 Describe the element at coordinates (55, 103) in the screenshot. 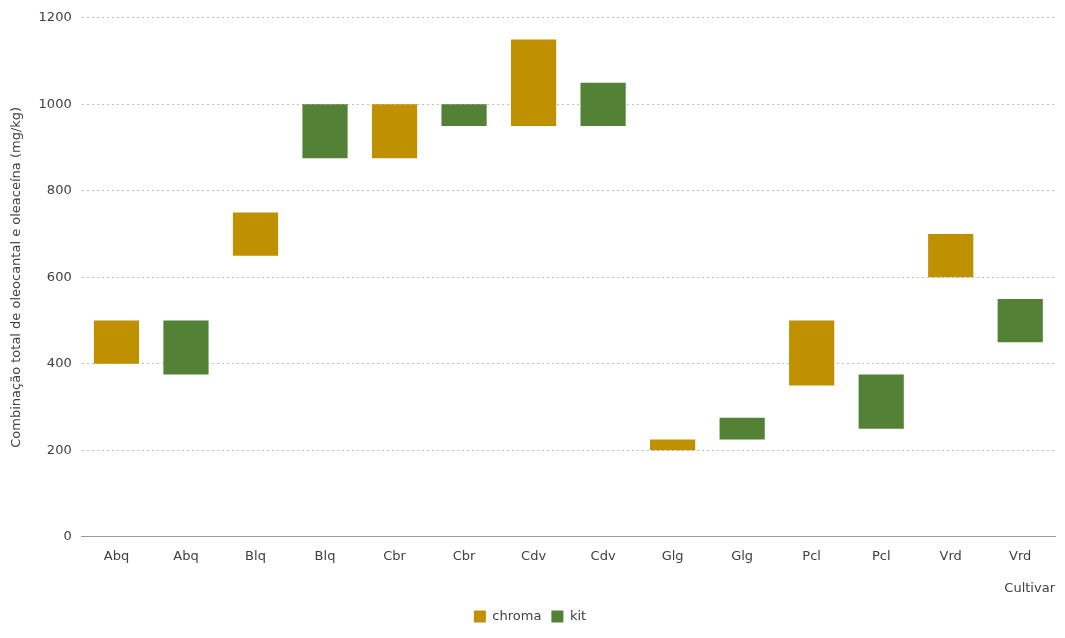

I see `y-tick-label: 1000` at that location.